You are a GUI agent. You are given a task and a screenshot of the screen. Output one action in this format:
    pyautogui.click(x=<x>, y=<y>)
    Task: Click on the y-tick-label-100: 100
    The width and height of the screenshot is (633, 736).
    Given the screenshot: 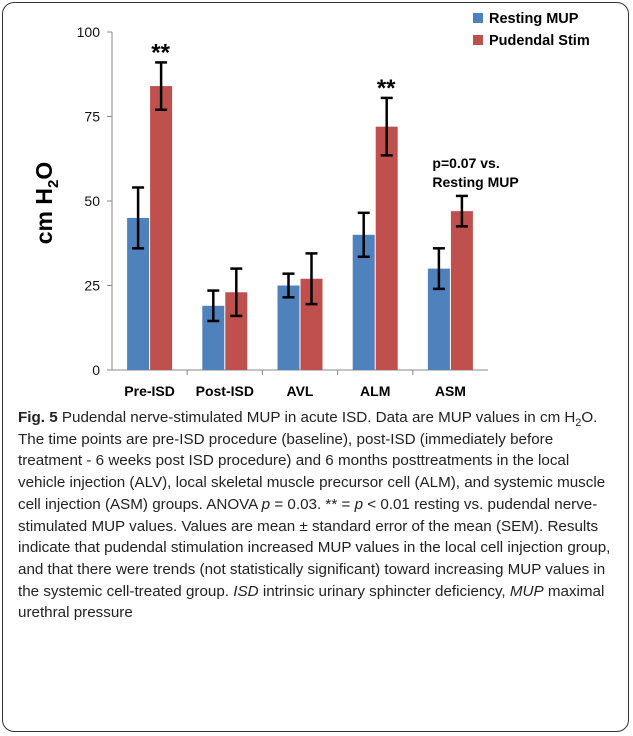 What is the action you would take?
    pyautogui.click(x=89, y=32)
    